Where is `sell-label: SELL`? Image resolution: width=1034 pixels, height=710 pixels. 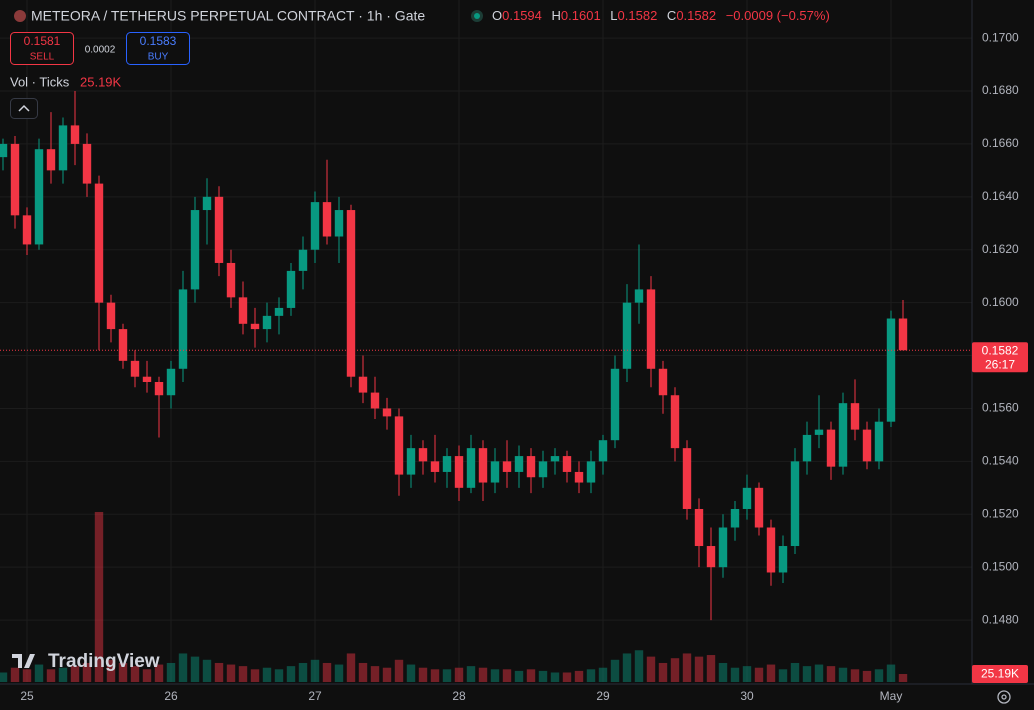
sell-label: SELL is located at coordinates (42, 57).